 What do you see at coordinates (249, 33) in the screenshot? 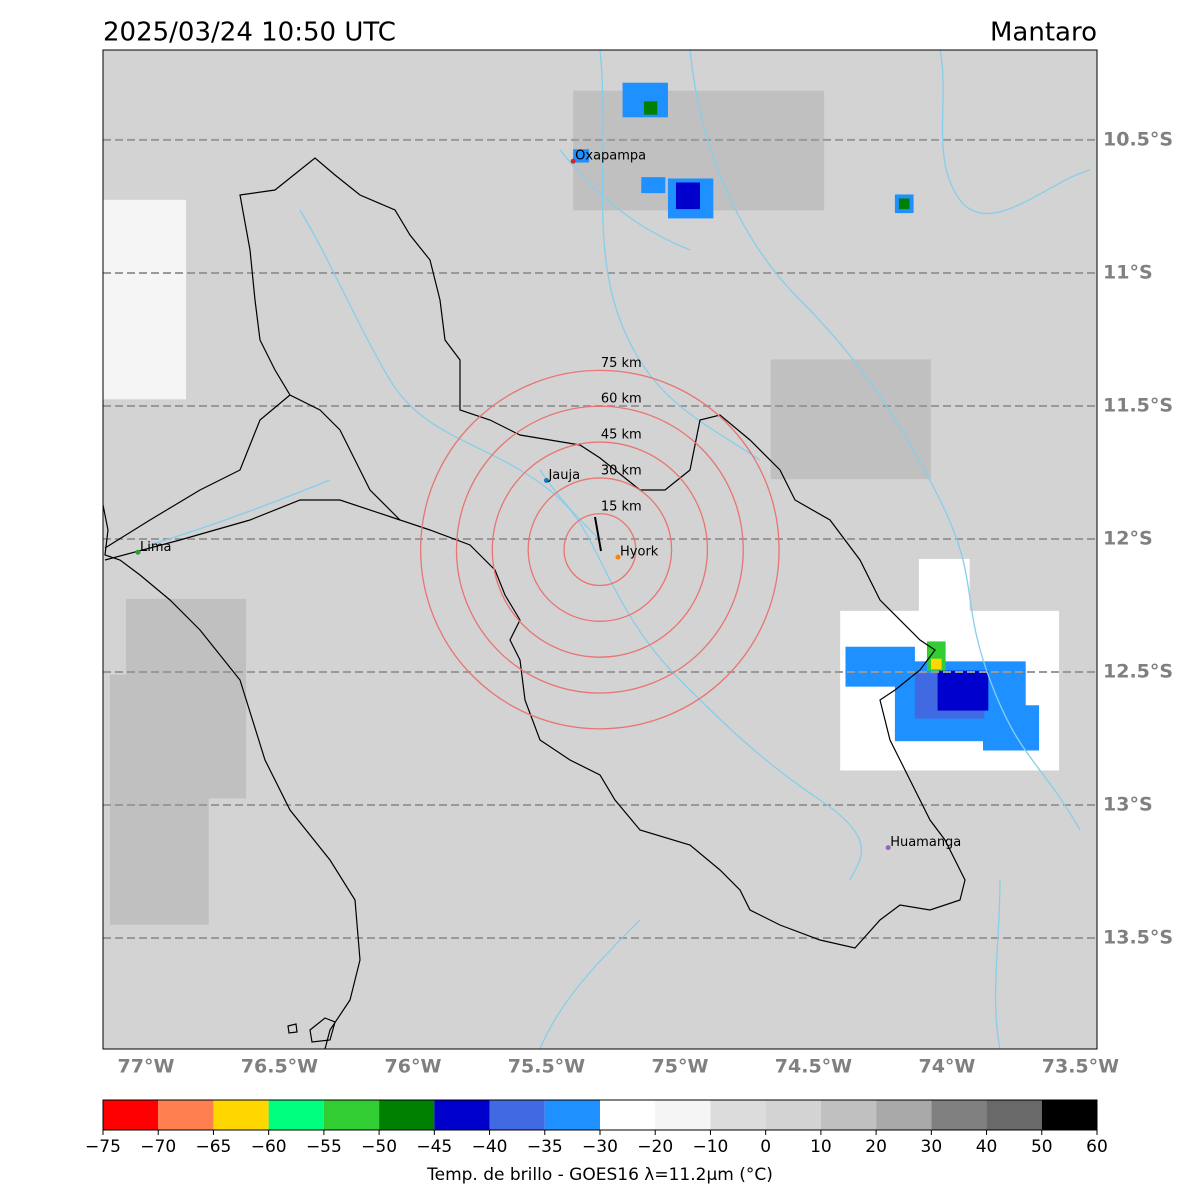
I see `map-title: 2025/03/24 10:50 UTC` at bounding box center [249, 33].